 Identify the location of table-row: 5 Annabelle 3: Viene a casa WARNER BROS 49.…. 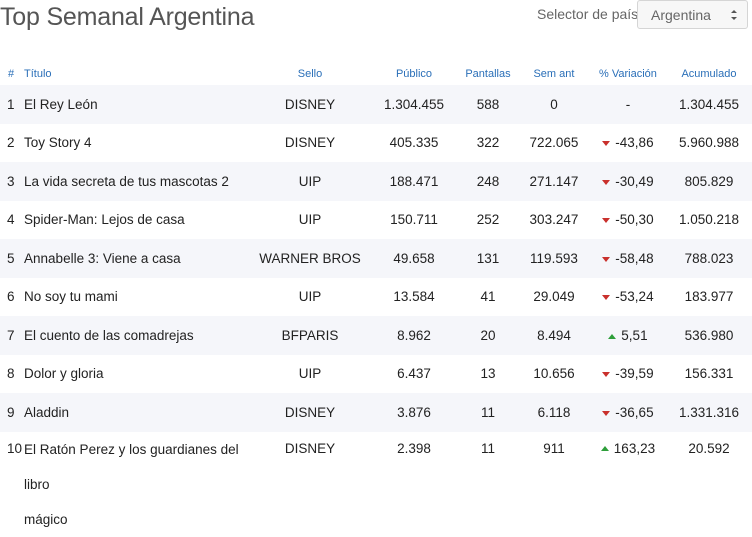
(376, 258).